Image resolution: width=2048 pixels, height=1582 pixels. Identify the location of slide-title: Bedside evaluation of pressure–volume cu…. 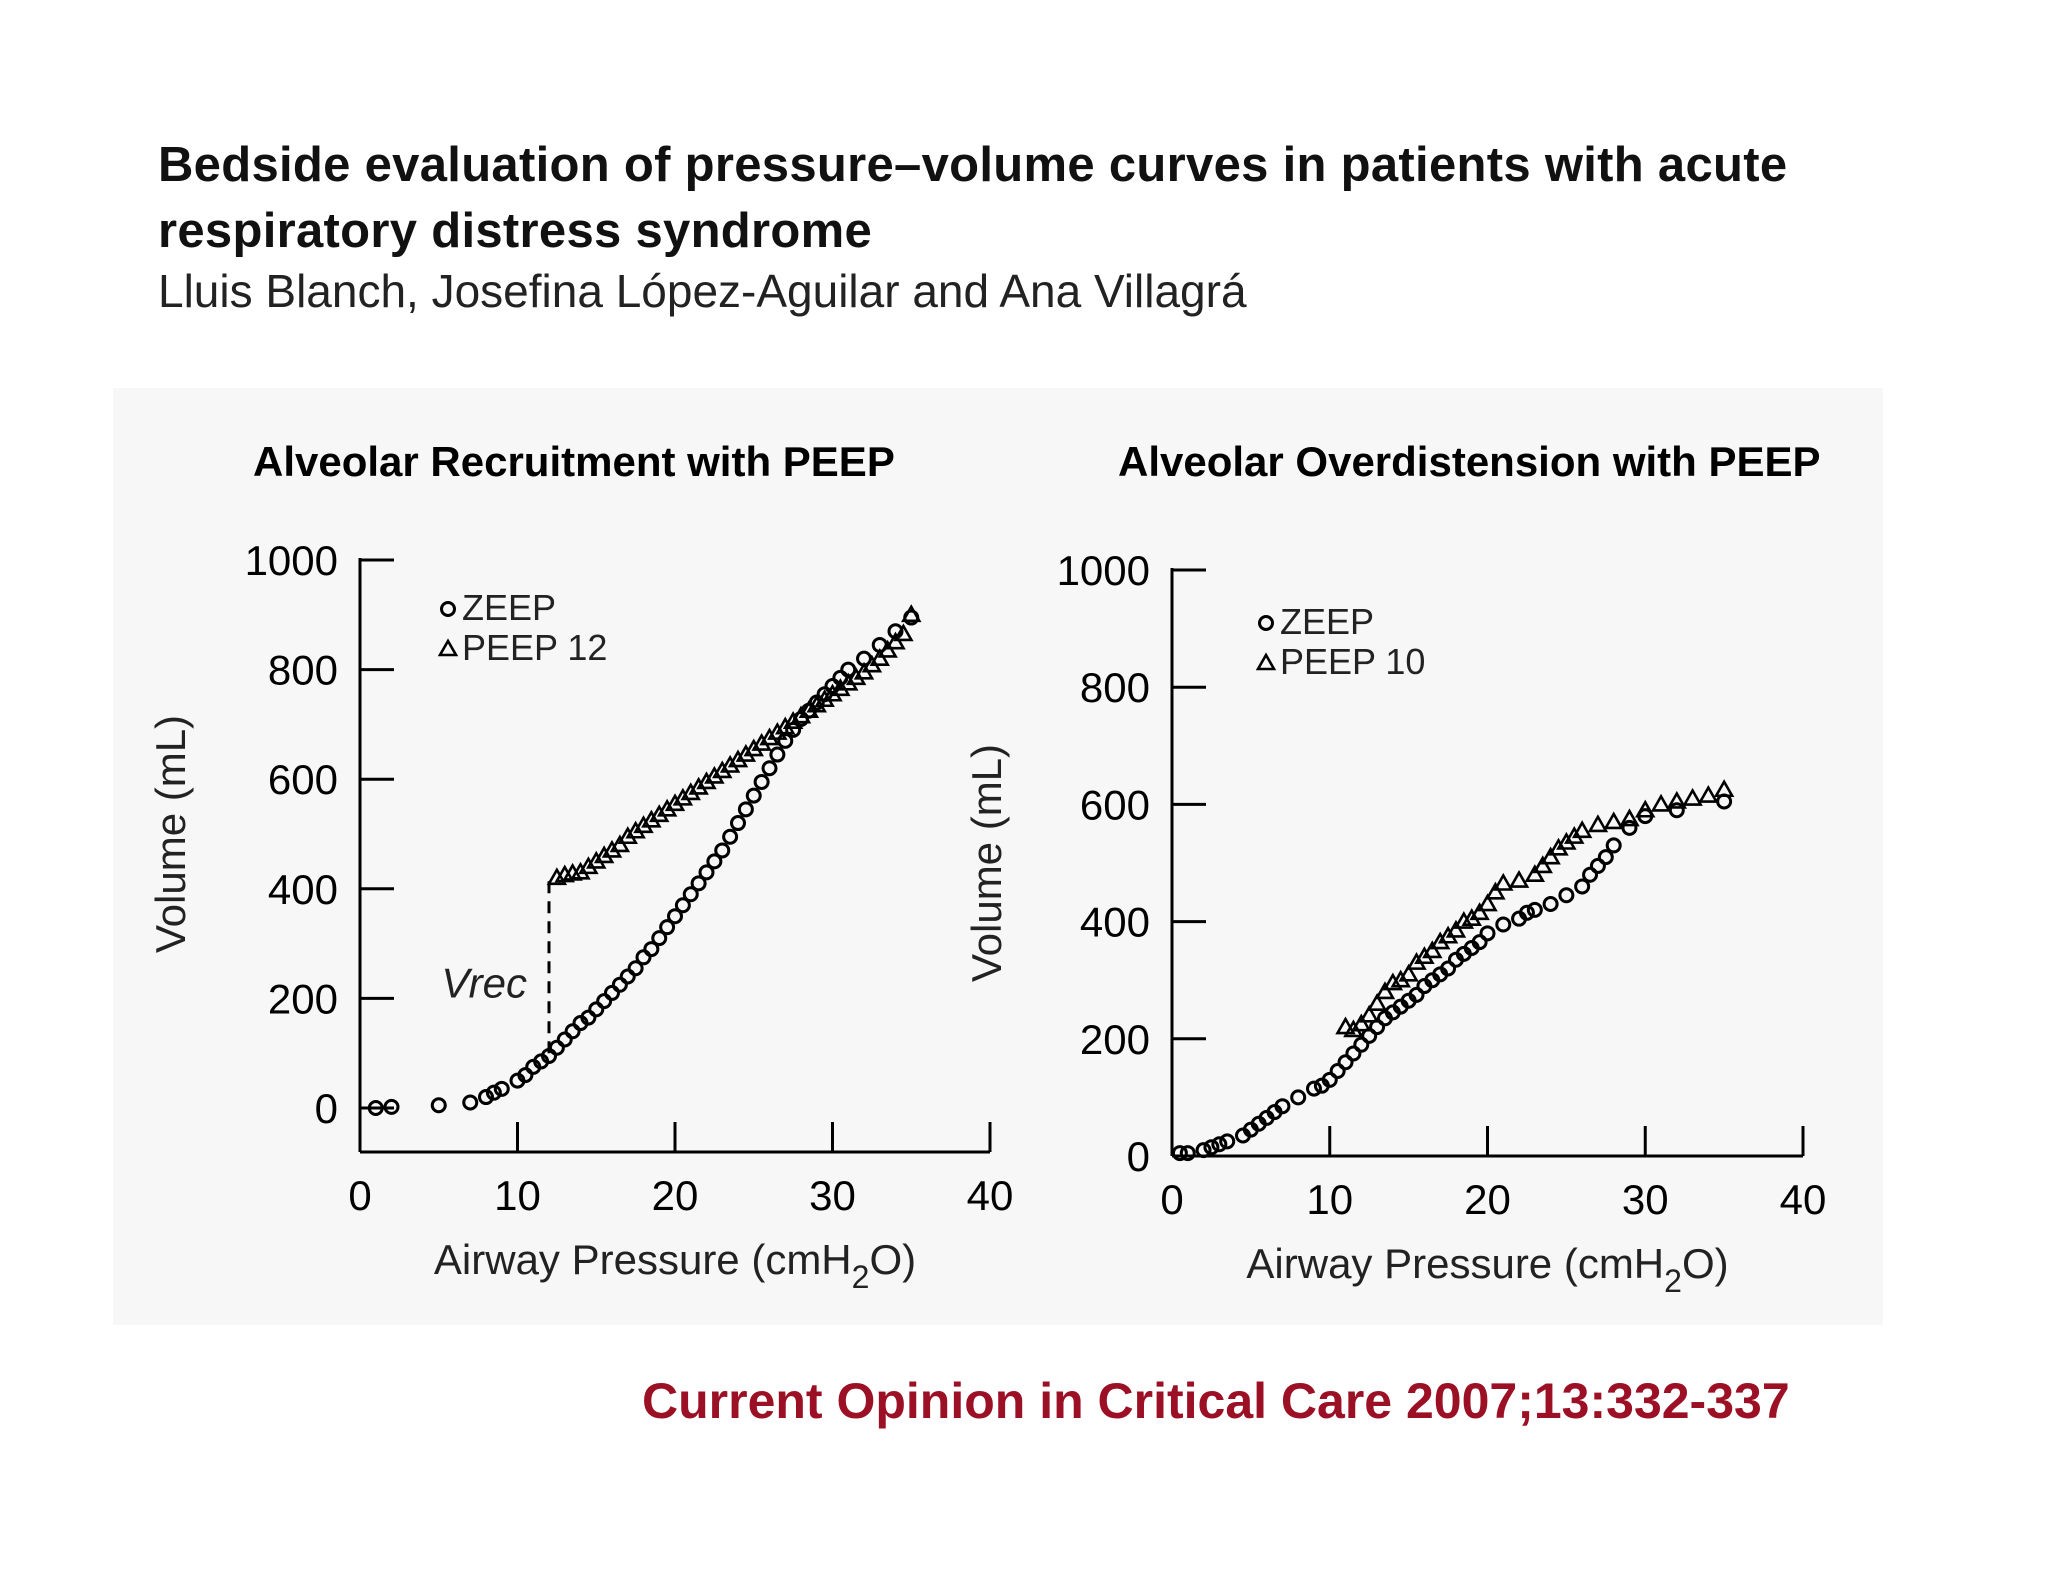
(973, 198).